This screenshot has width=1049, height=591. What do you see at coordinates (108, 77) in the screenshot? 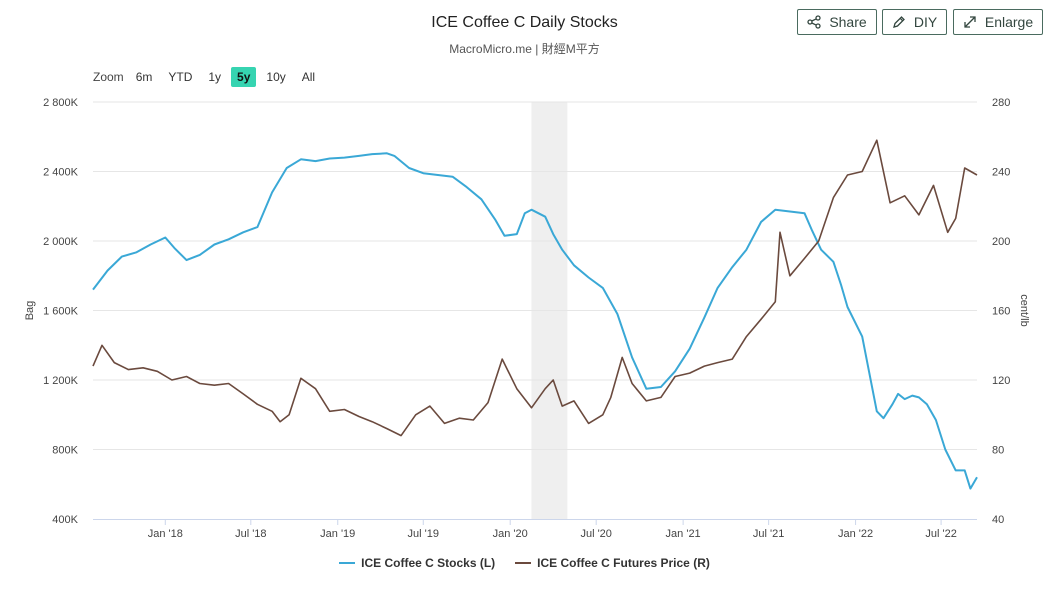
I see `zoom-label: Zoom` at bounding box center [108, 77].